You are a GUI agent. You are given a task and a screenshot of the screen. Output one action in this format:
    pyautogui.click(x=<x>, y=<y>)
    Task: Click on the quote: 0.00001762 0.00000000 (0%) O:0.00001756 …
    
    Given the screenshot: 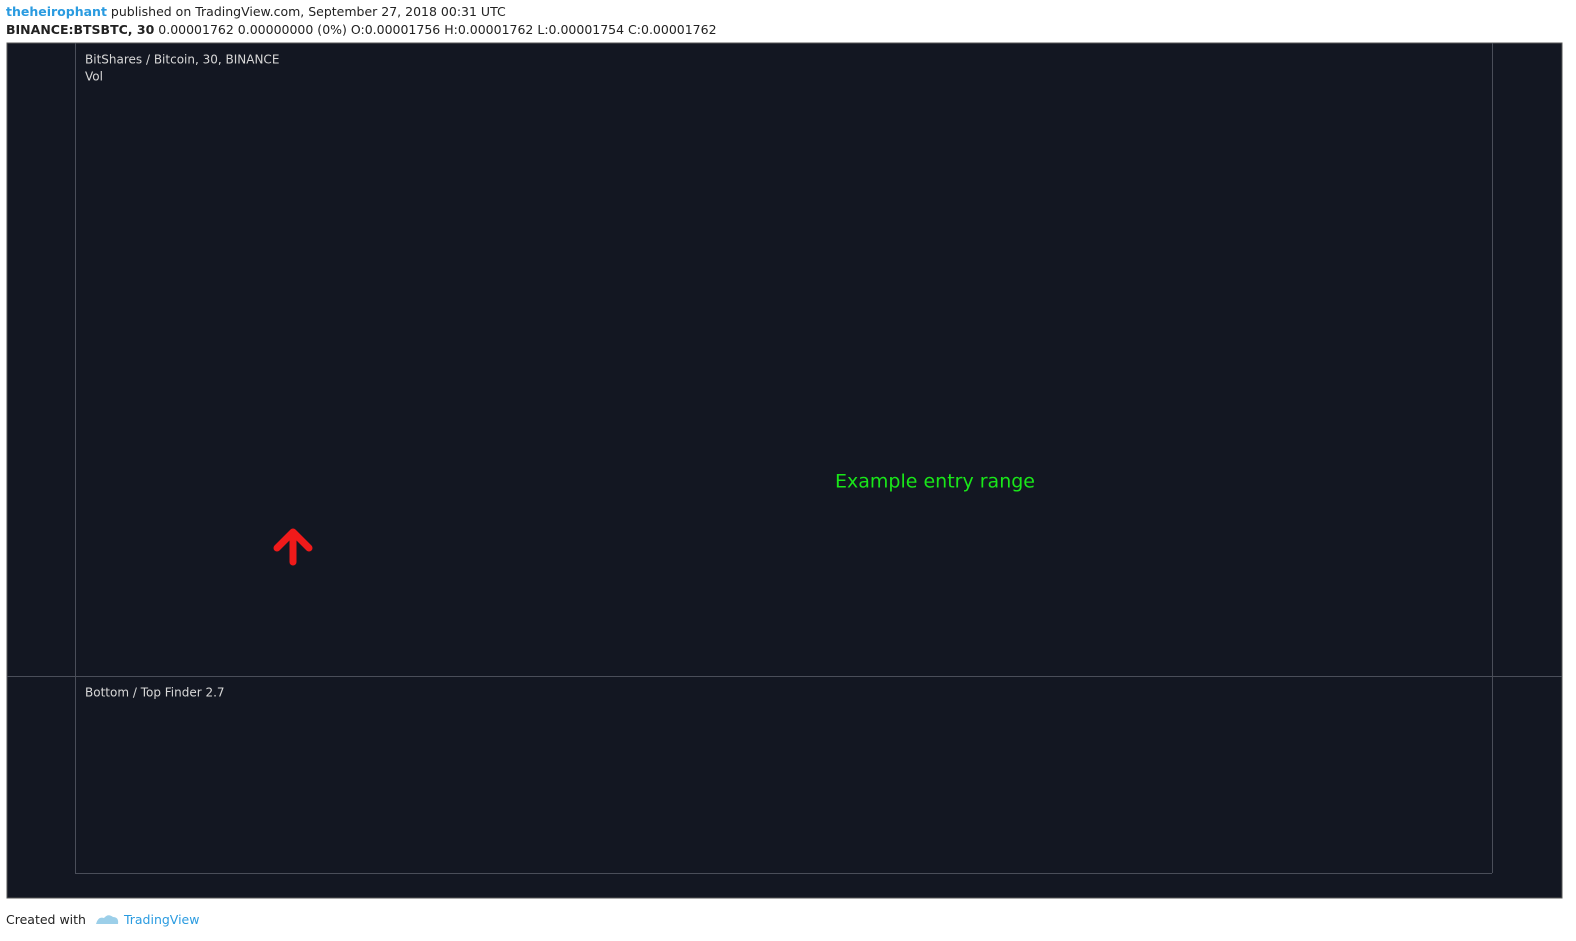 What is the action you would take?
    pyautogui.click(x=437, y=29)
    